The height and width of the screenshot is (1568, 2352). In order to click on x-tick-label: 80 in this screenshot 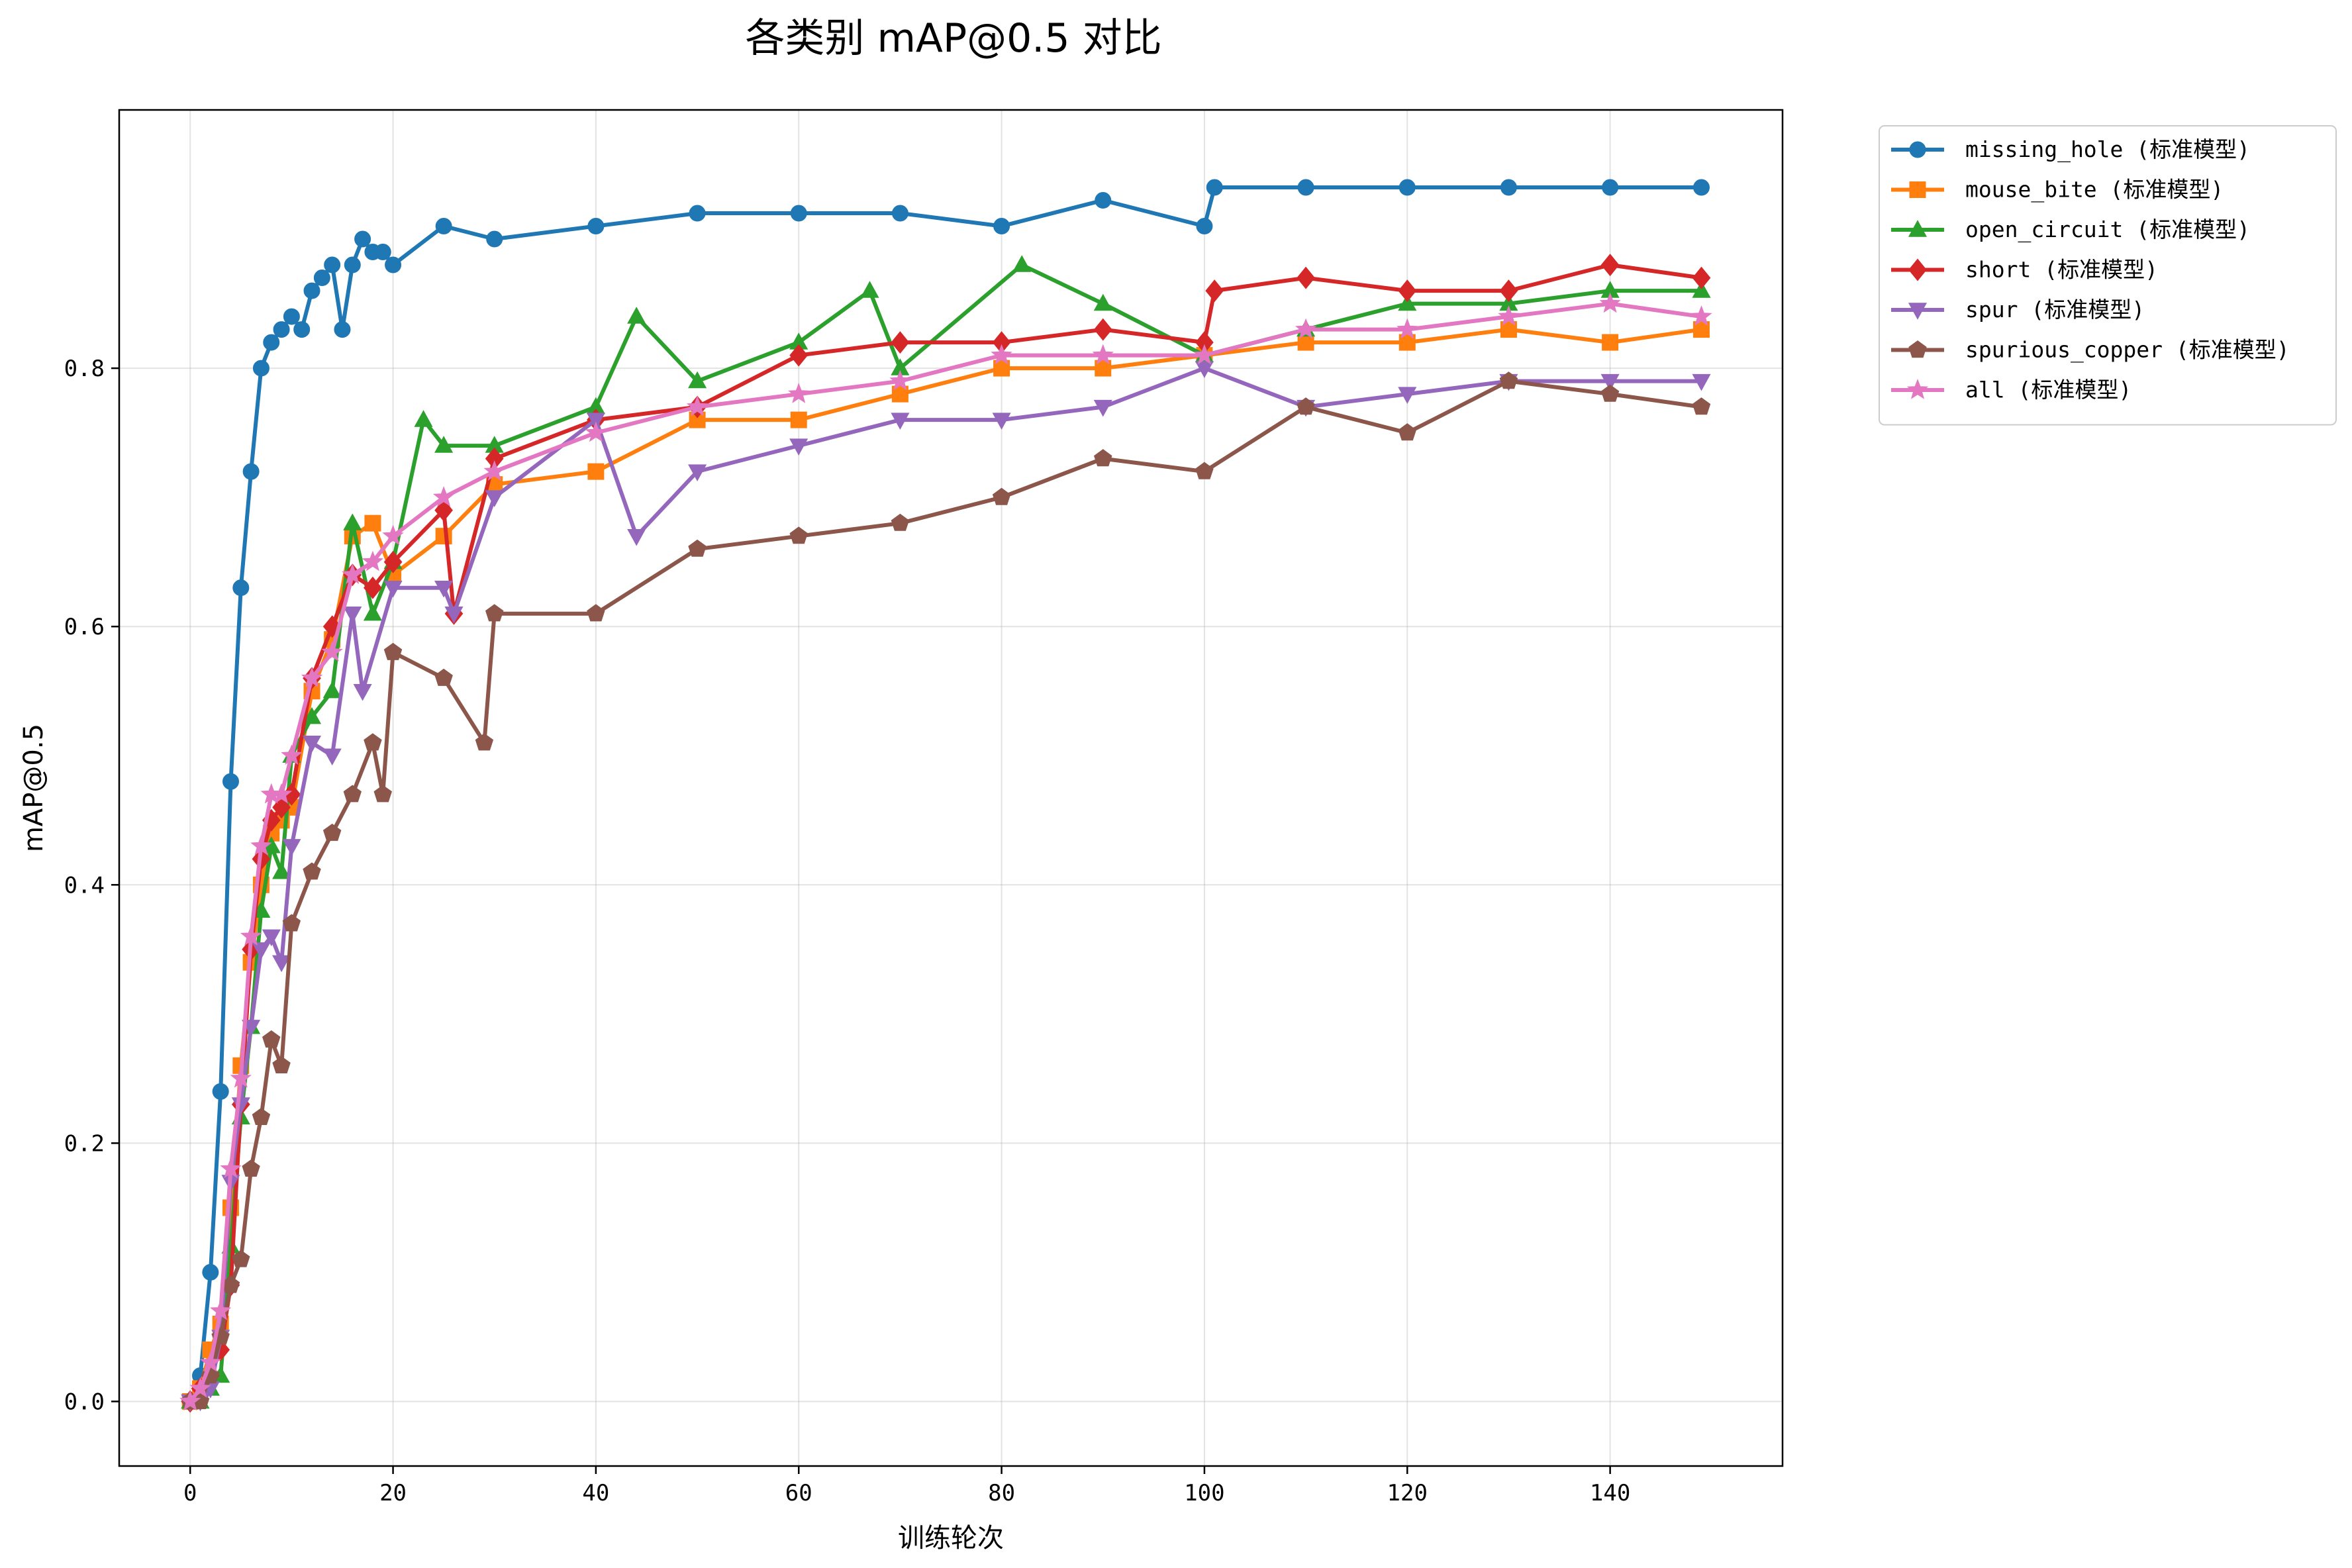, I will do `click(1001, 1493)`.